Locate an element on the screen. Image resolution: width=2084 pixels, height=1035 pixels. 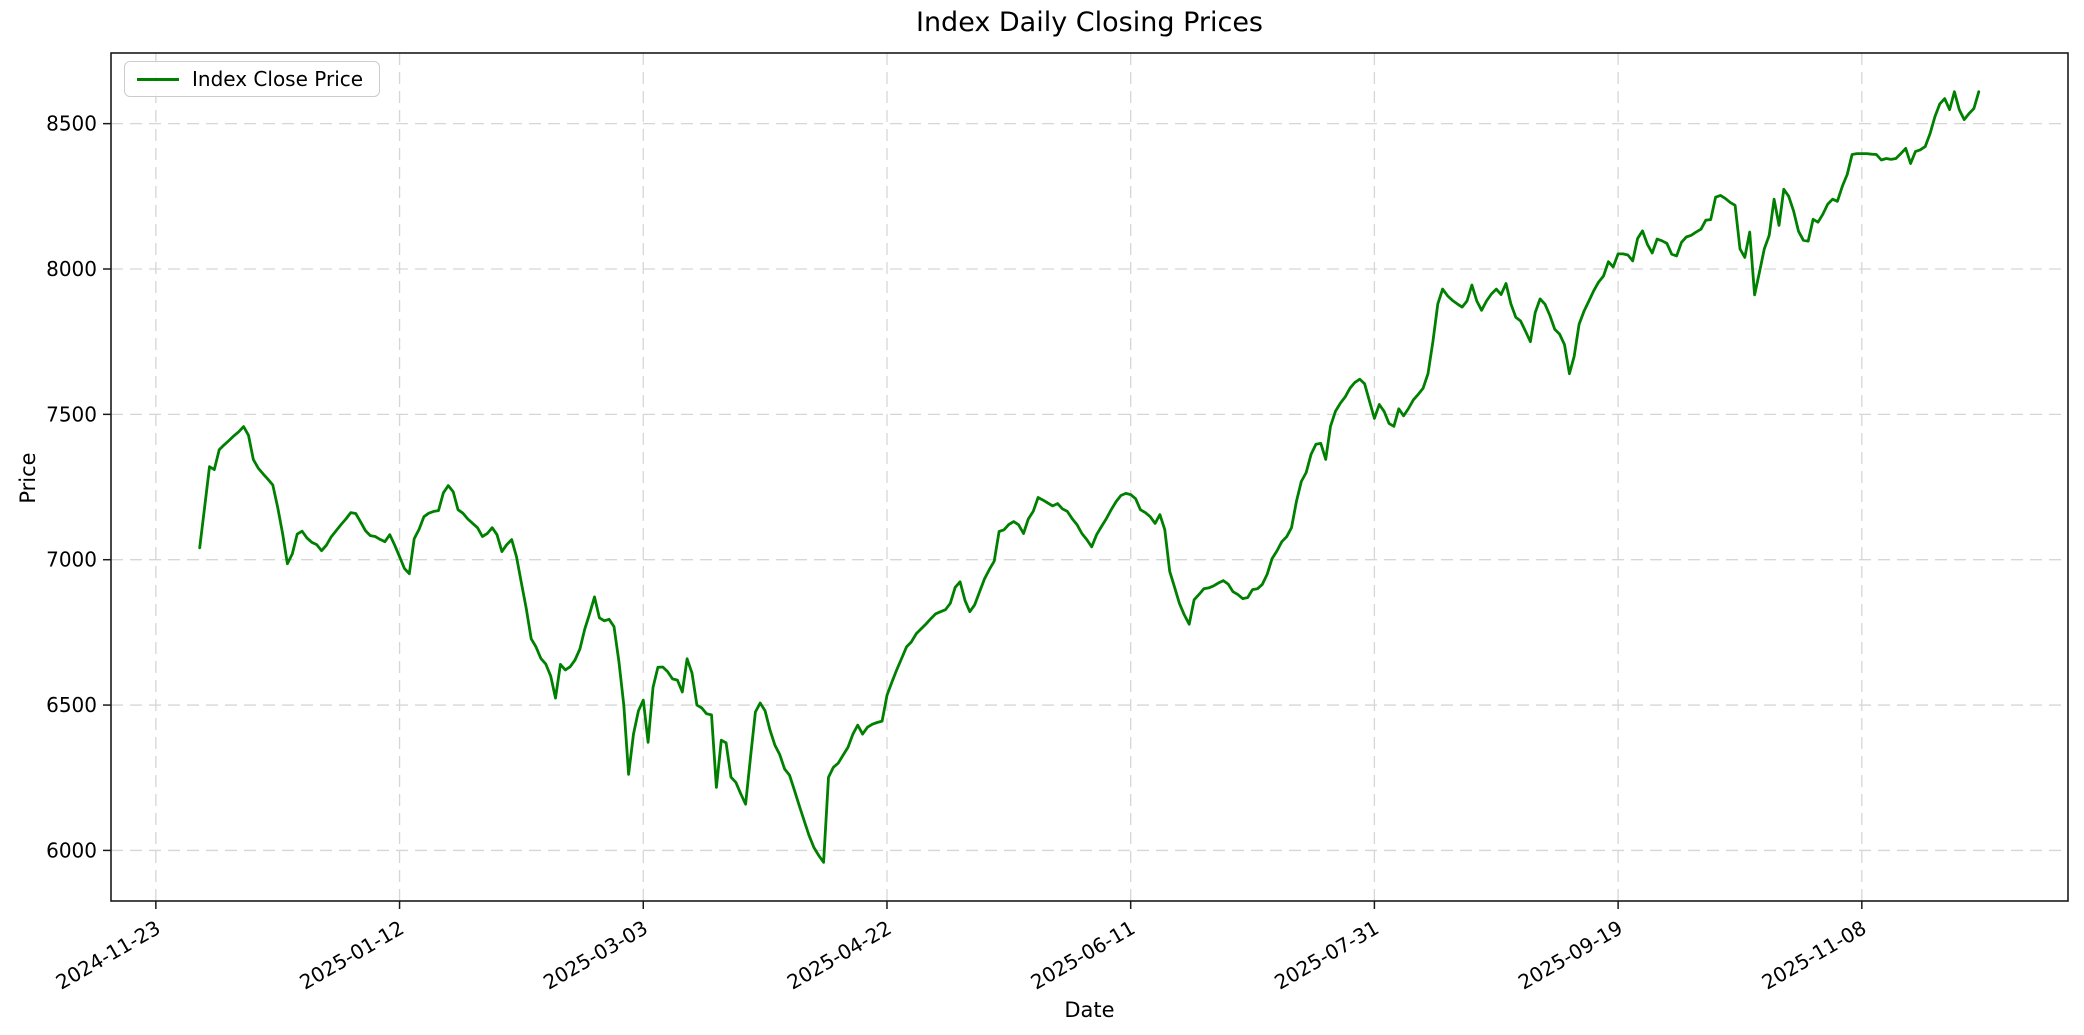
y-tick-label: 8000 is located at coordinates (71, 269).